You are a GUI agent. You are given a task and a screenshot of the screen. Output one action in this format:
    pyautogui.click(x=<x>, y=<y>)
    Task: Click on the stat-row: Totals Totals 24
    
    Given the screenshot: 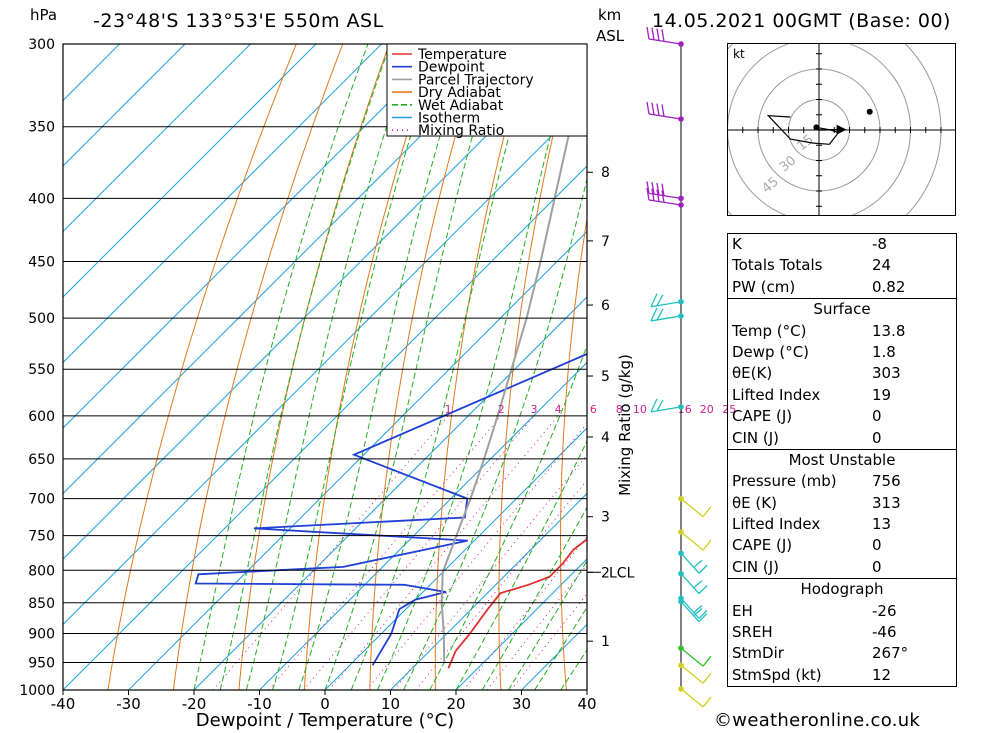 What is the action you would take?
    pyautogui.click(x=842, y=265)
    